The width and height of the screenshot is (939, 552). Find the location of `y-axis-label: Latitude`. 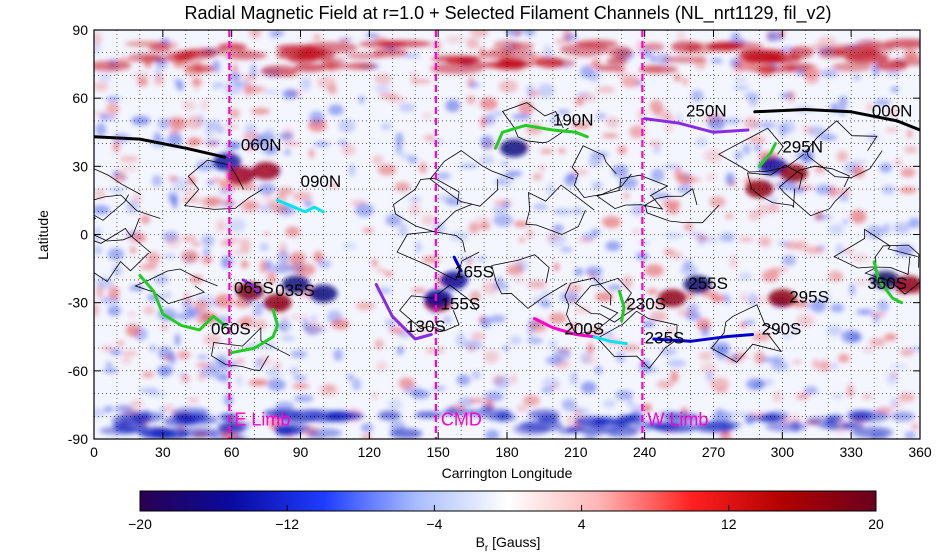

y-axis-label: Latitude is located at coordinates (43, 235).